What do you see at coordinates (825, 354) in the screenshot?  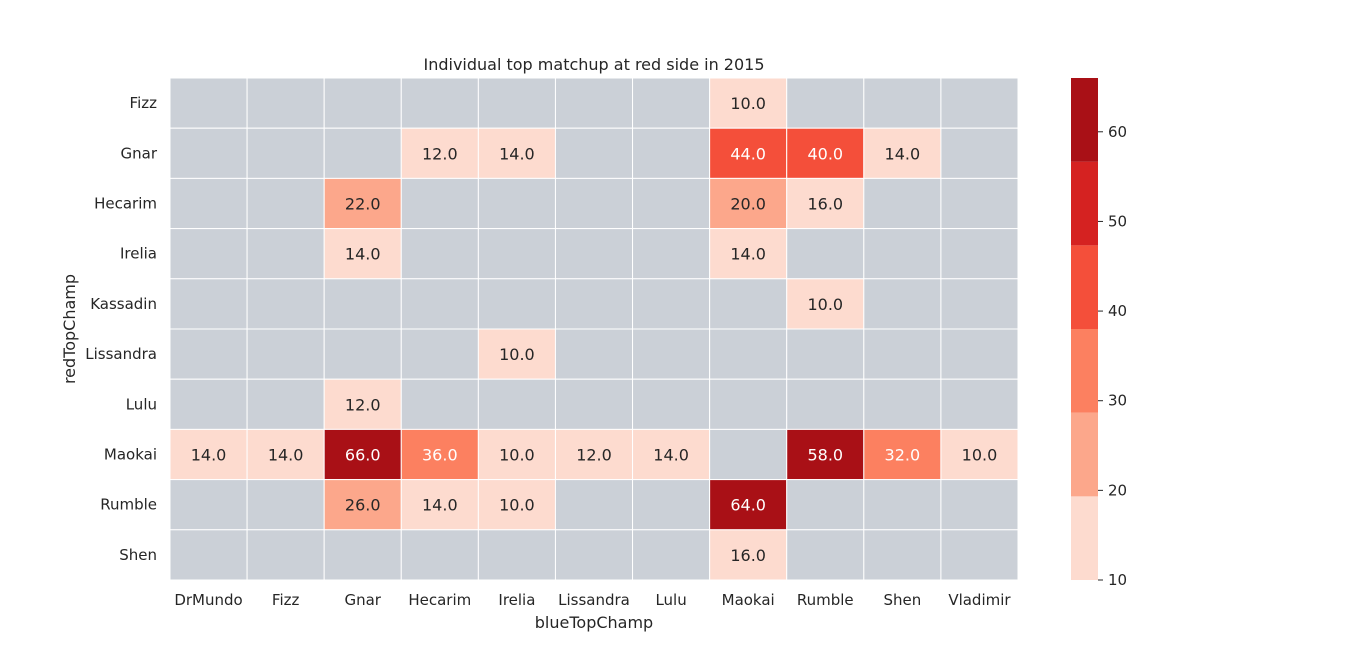 I see `heatmap-cell-lissandra-rumble` at bounding box center [825, 354].